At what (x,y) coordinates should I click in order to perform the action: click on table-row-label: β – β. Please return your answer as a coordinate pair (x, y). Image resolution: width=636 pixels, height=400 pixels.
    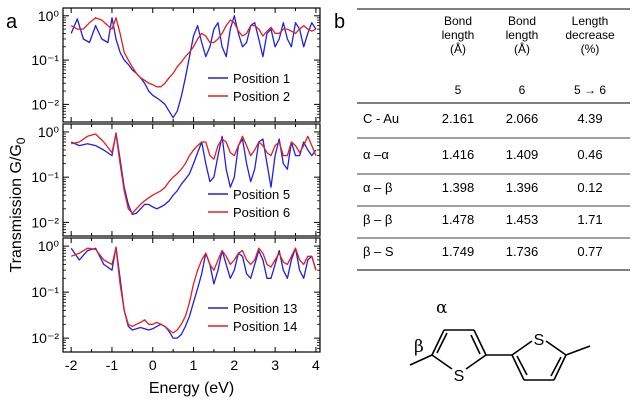
    Looking at the image, I should click on (377, 219).